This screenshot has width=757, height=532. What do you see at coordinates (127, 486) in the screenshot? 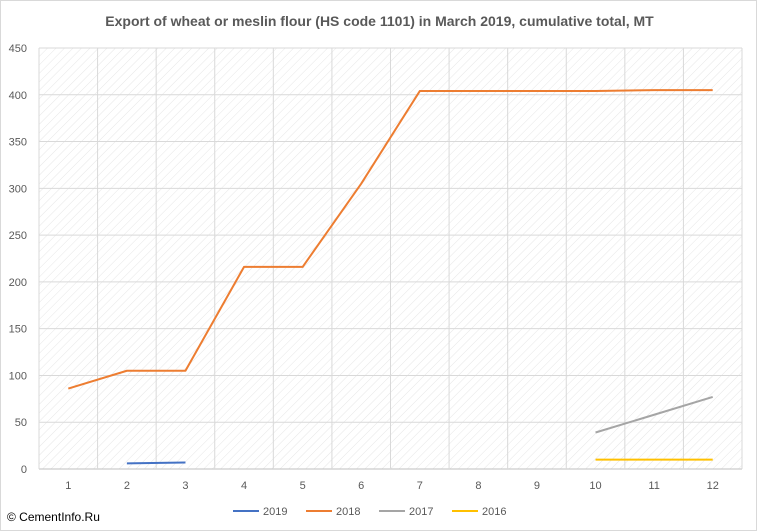
I see `x-tick-label: 2` at bounding box center [127, 486].